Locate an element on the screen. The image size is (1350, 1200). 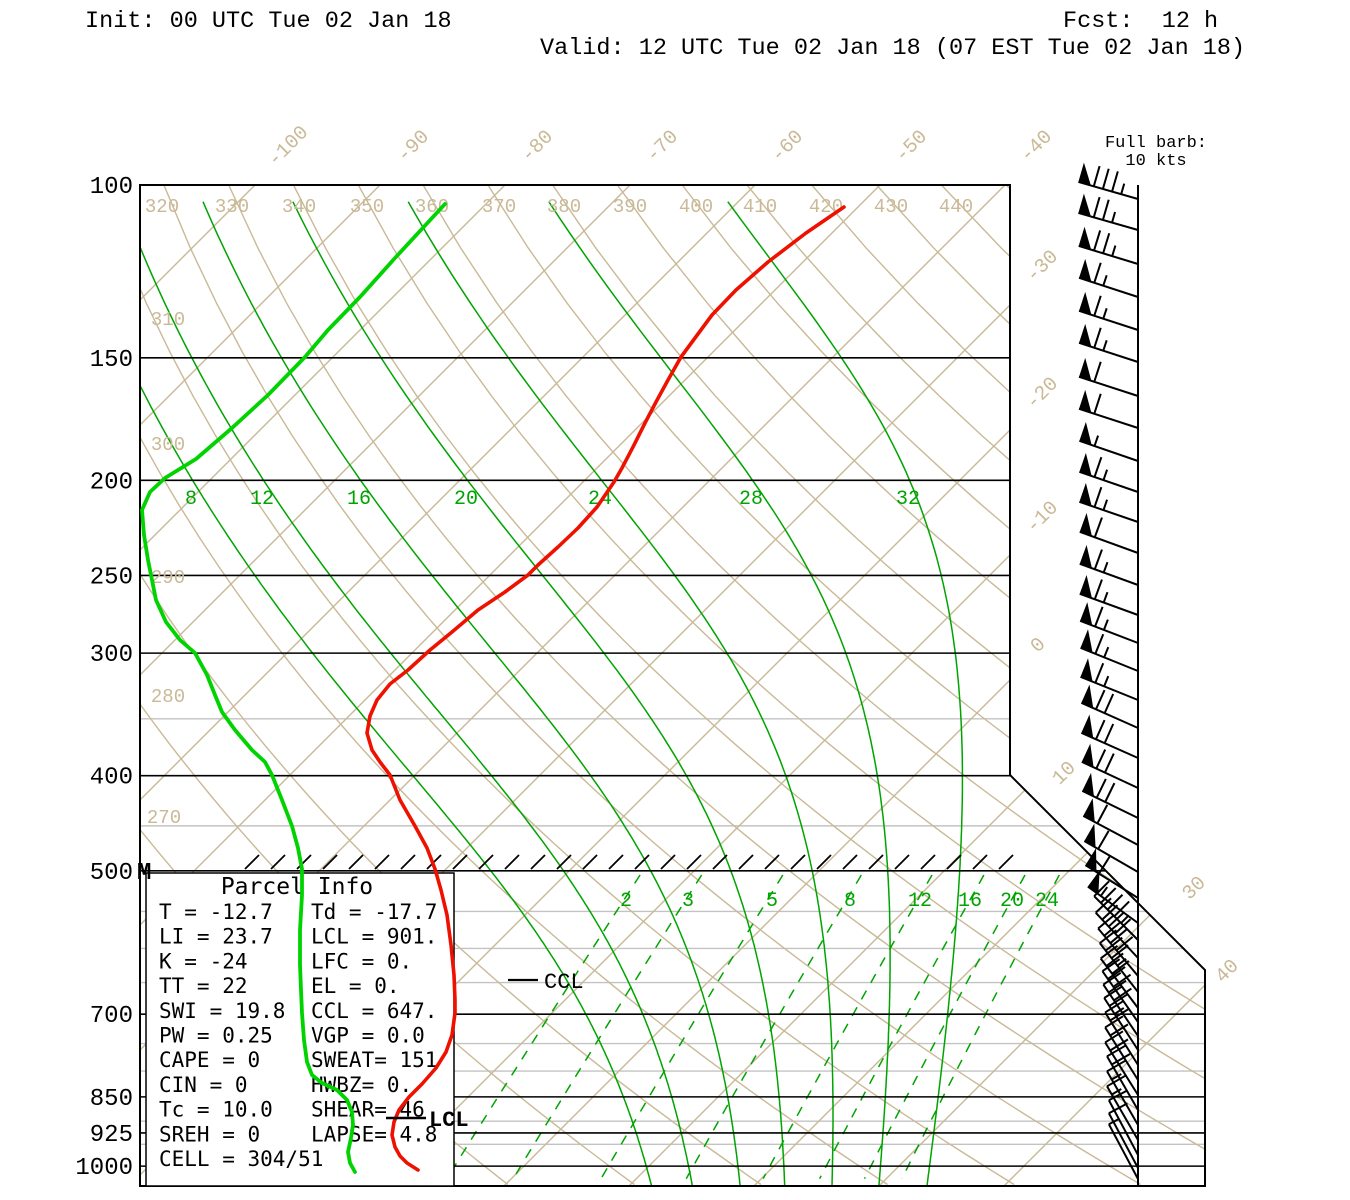
mixing-ratio-label-16: 16 is located at coordinates (970, 901).